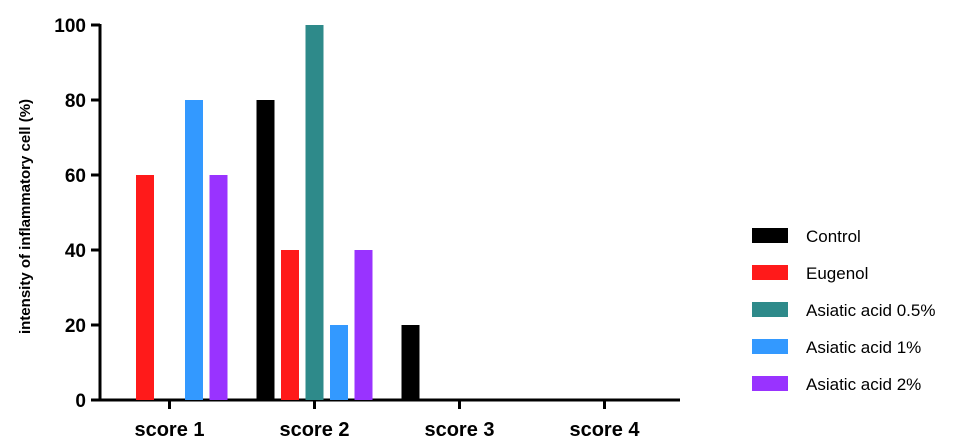 Image resolution: width=971 pixels, height=448 pixels. I want to click on y-tick-label: 100, so click(70, 26).